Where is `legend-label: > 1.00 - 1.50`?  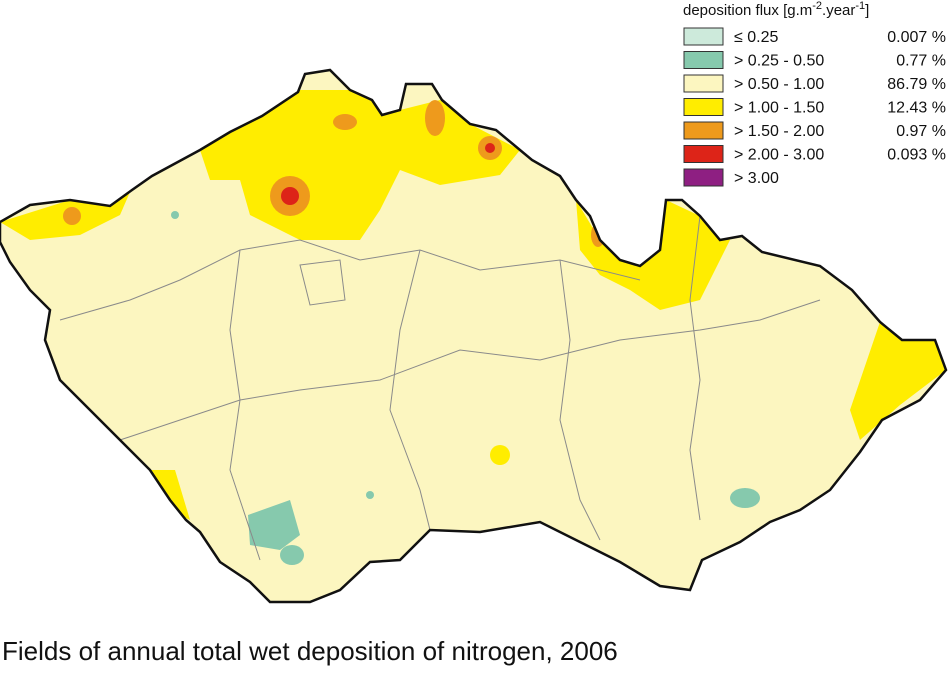
legend-label: > 1.00 - 1.50 is located at coordinates (779, 108).